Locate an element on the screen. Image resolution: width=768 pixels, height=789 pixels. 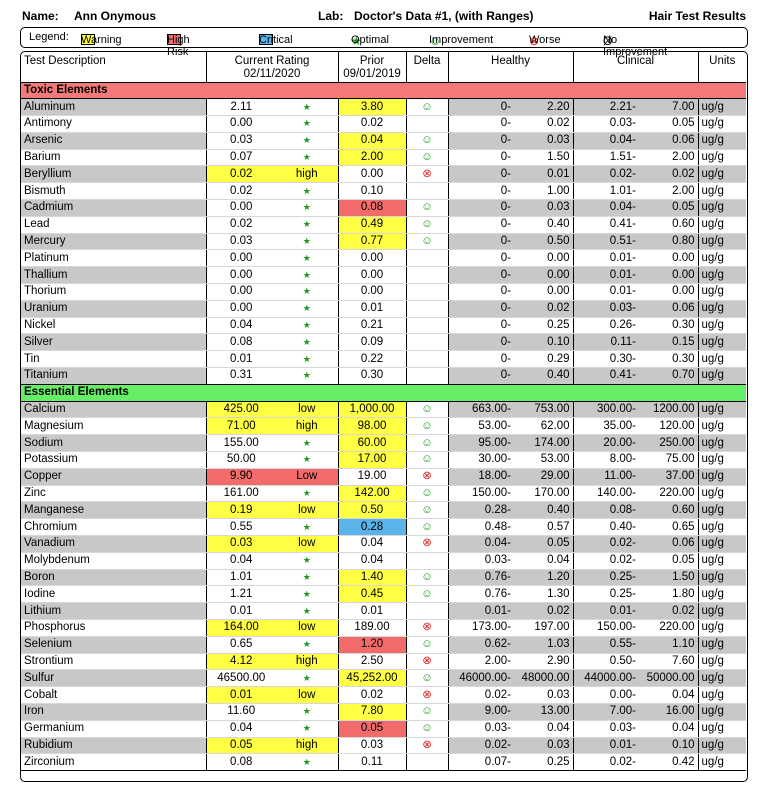
healthy-high: 0.02 is located at coordinates (544, 309).